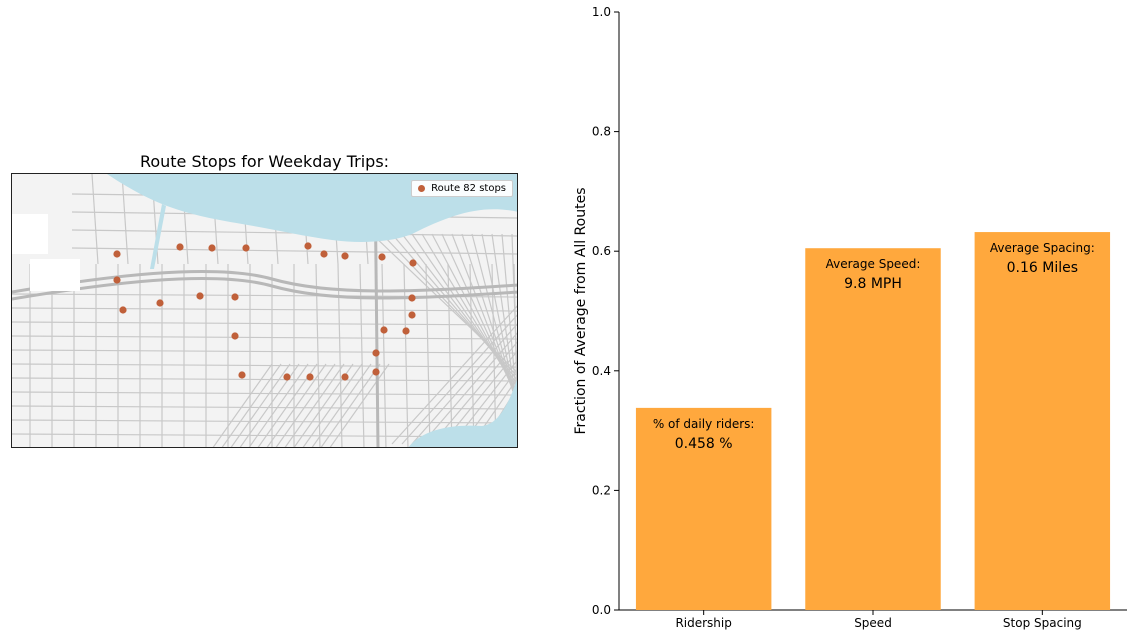  I want to click on map-title: Route Stops for Weekday Trips:, so click(264, 161).